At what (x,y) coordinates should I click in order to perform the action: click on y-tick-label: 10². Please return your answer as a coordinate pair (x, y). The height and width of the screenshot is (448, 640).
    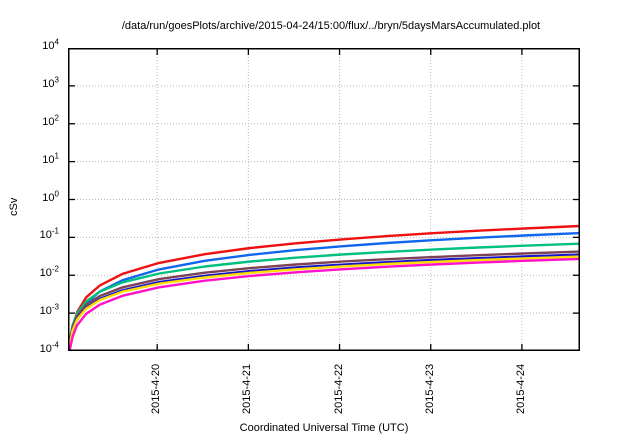
    Looking at the image, I should click on (50, 120).